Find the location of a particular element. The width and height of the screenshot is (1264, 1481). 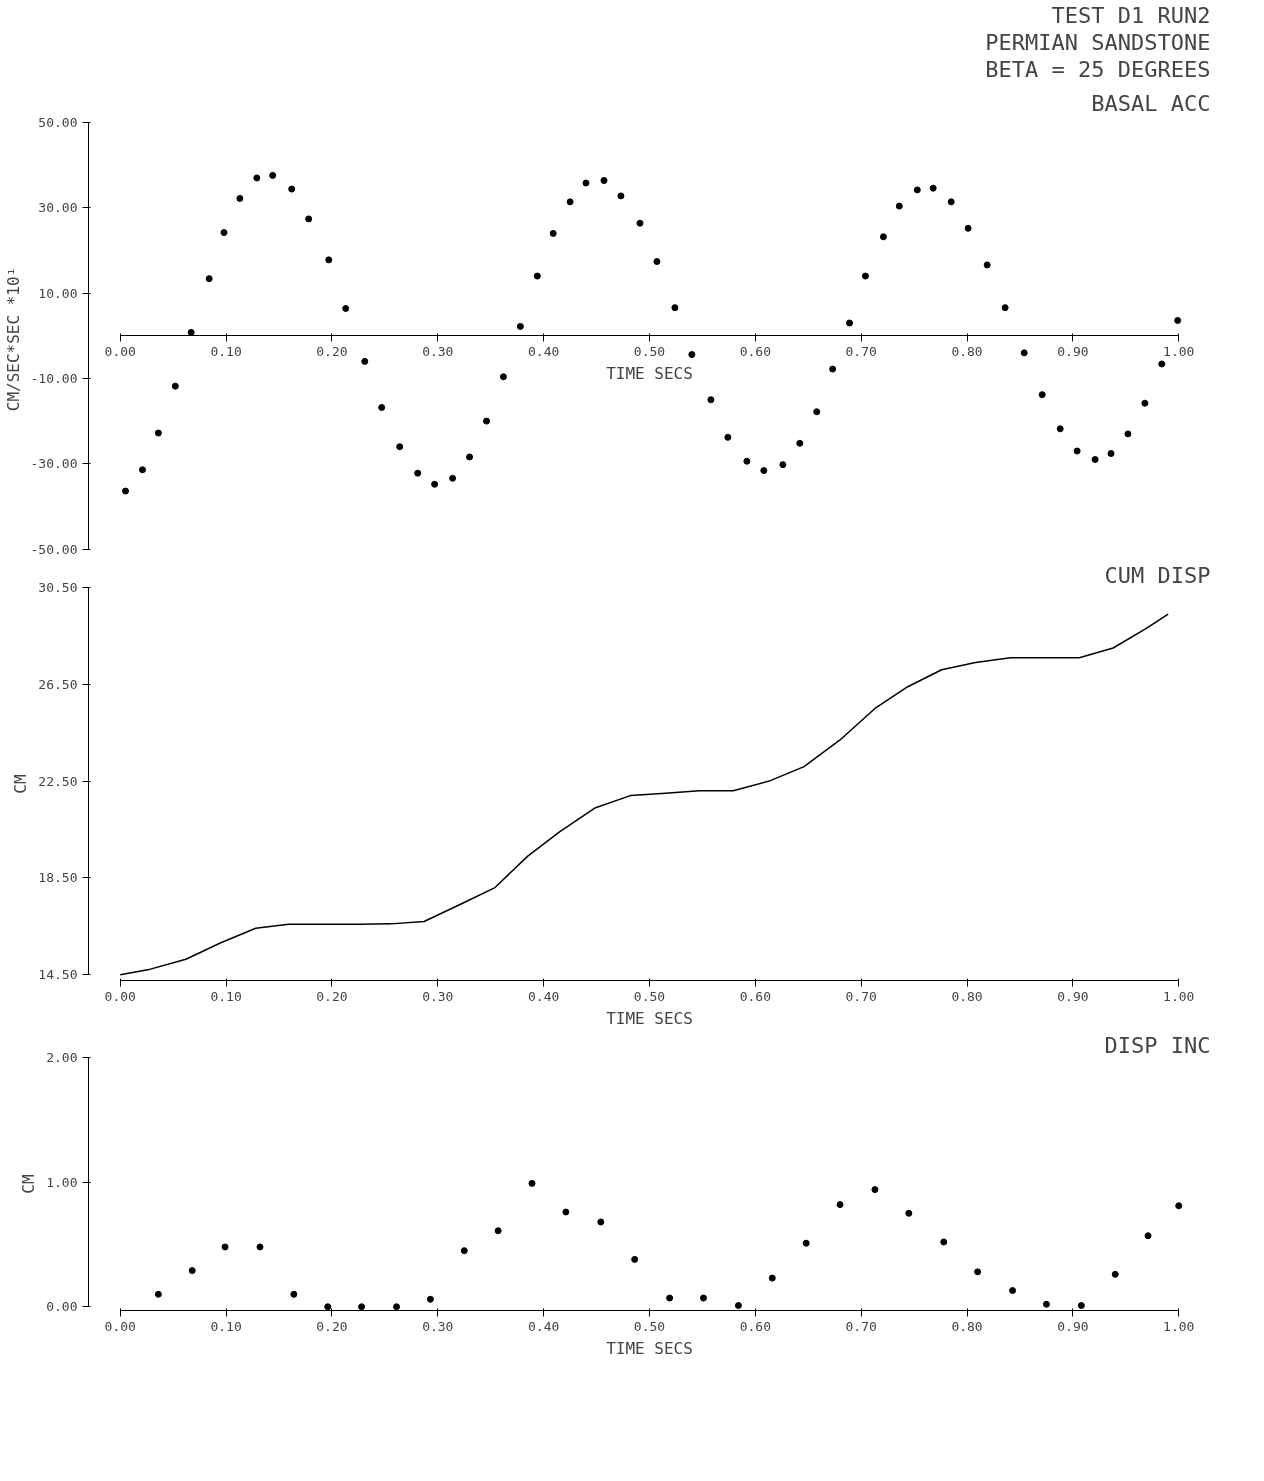

text: TEST D1 RUN2 is located at coordinates (1131, 15).